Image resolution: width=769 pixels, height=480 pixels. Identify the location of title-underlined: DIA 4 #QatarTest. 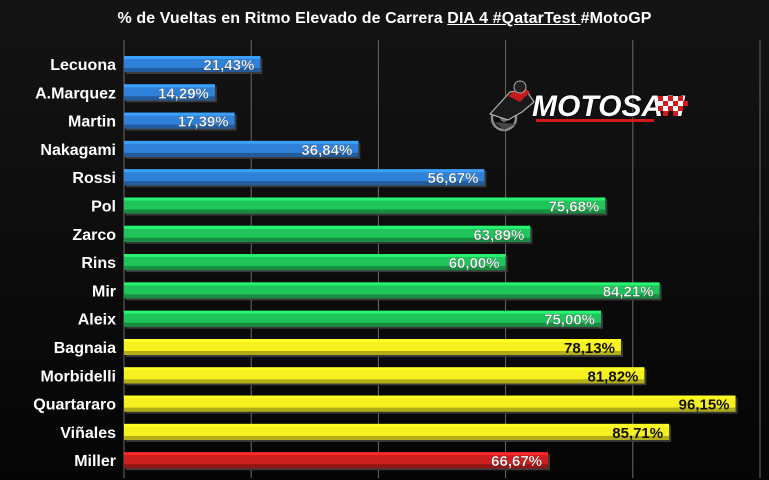
(514, 18).